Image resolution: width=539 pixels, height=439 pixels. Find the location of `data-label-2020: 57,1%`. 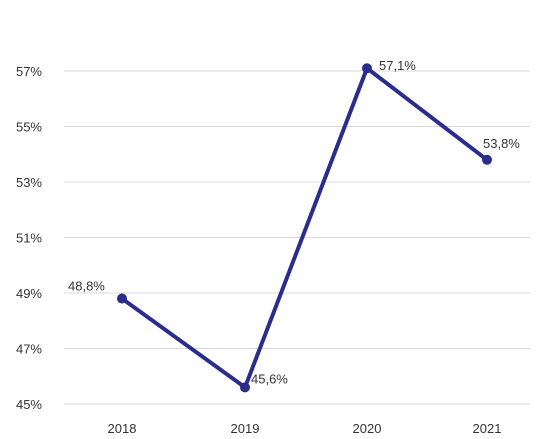

data-label-2020: 57,1% is located at coordinates (397, 65).